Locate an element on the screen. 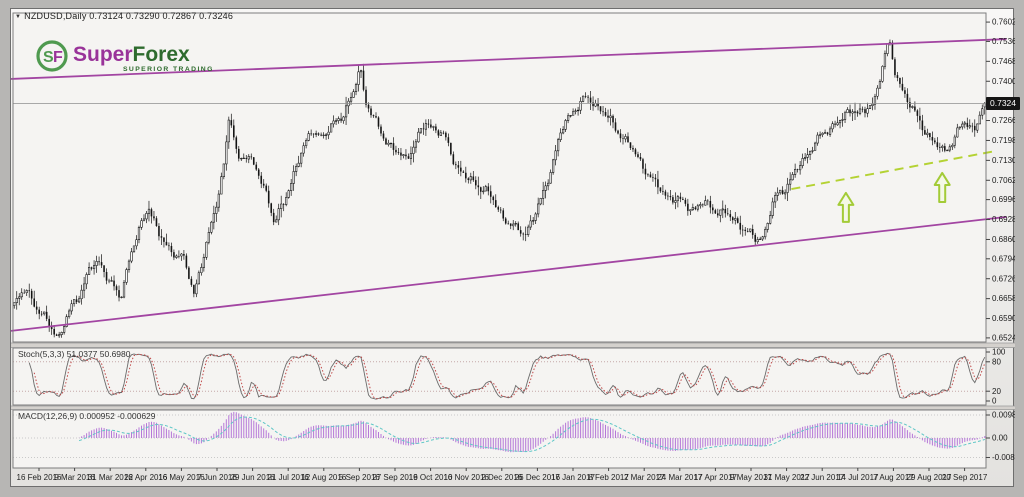  superforex-logo-graphic: S F SuperForex SUPERIOR TRADING is located at coordinates (125, 56).